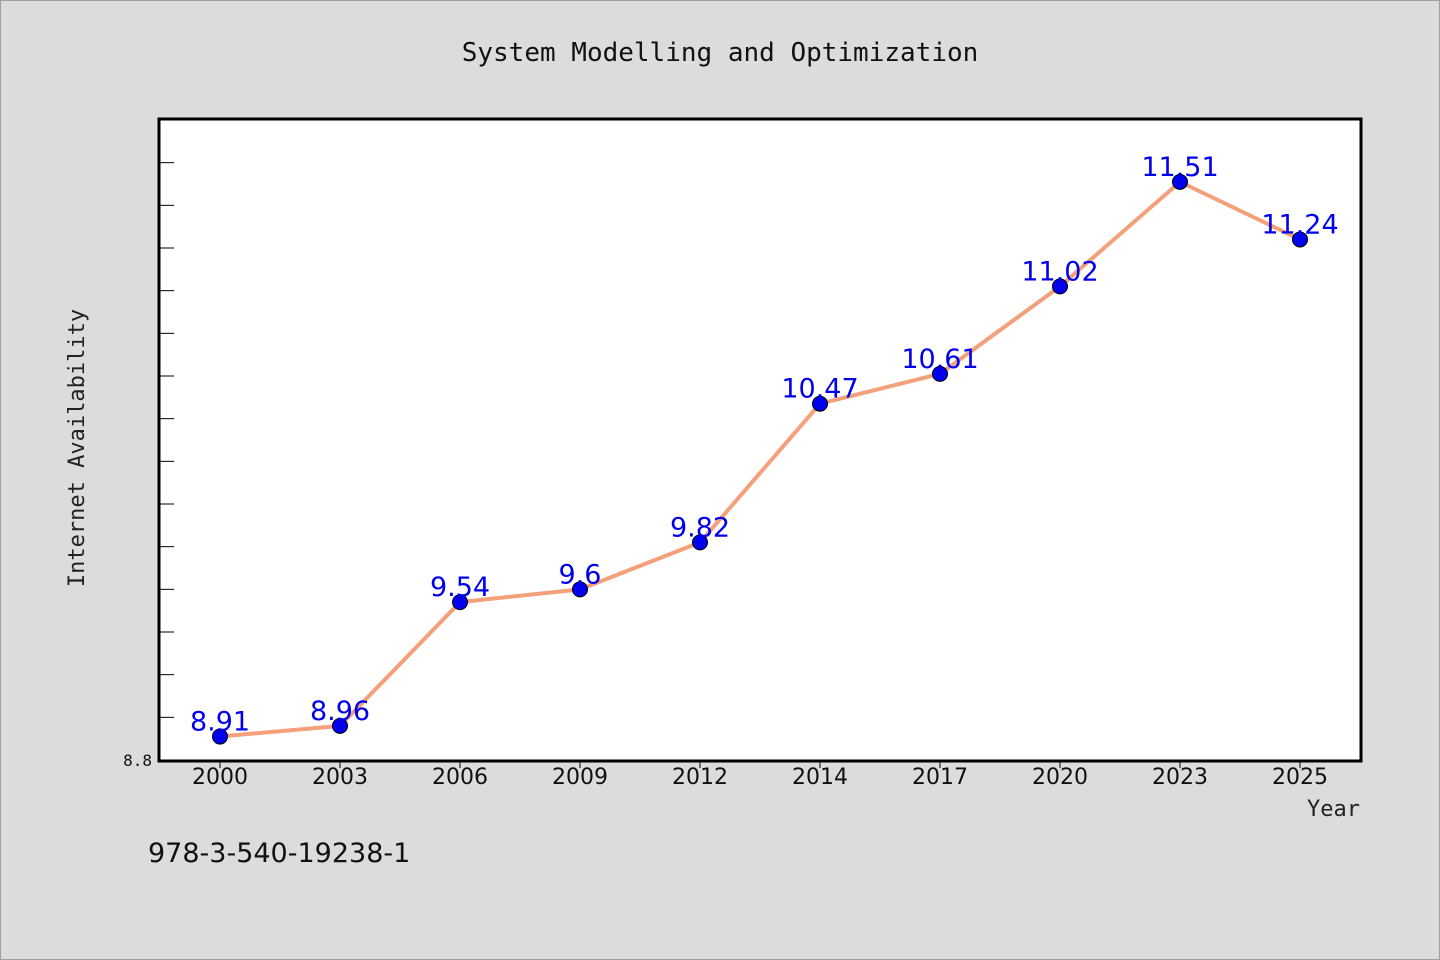  Describe the element at coordinates (77, 448) in the screenshot. I see `y-axis-label: Internet Availability` at that location.